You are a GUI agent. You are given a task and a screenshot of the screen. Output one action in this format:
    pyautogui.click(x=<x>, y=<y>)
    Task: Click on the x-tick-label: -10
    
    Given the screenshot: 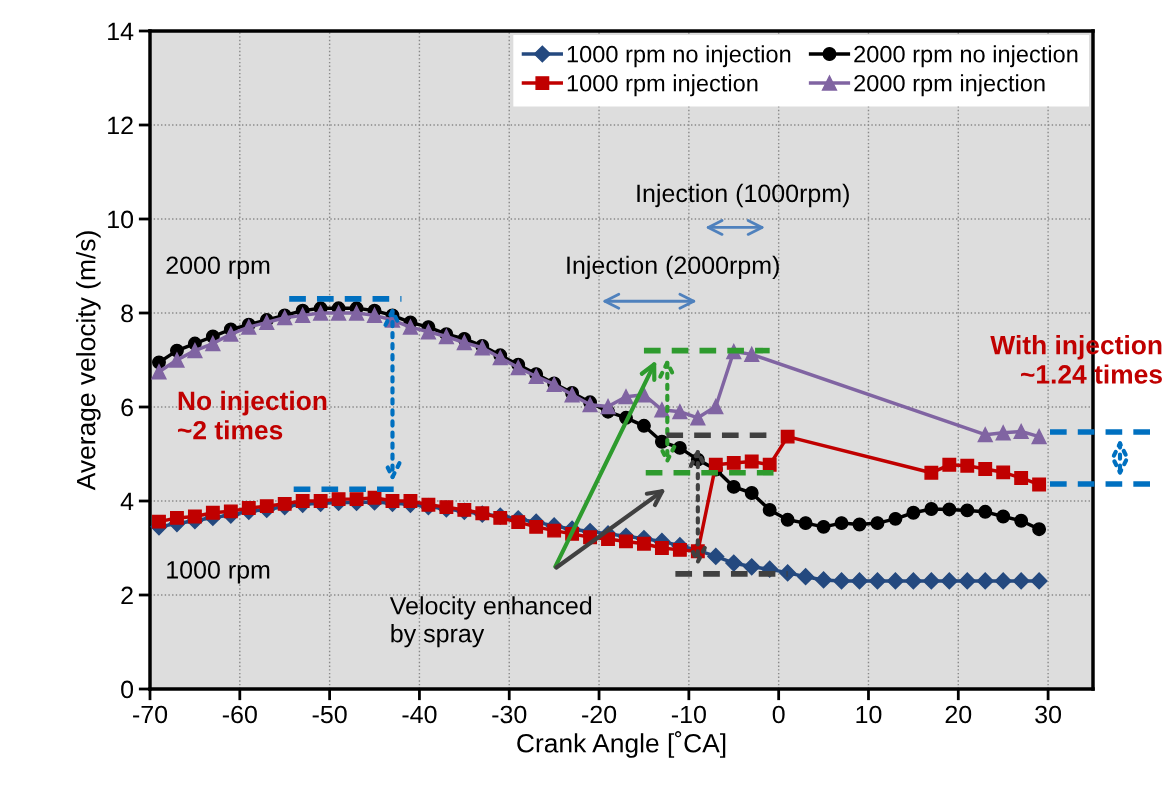 What is the action you would take?
    pyautogui.click(x=688, y=714)
    